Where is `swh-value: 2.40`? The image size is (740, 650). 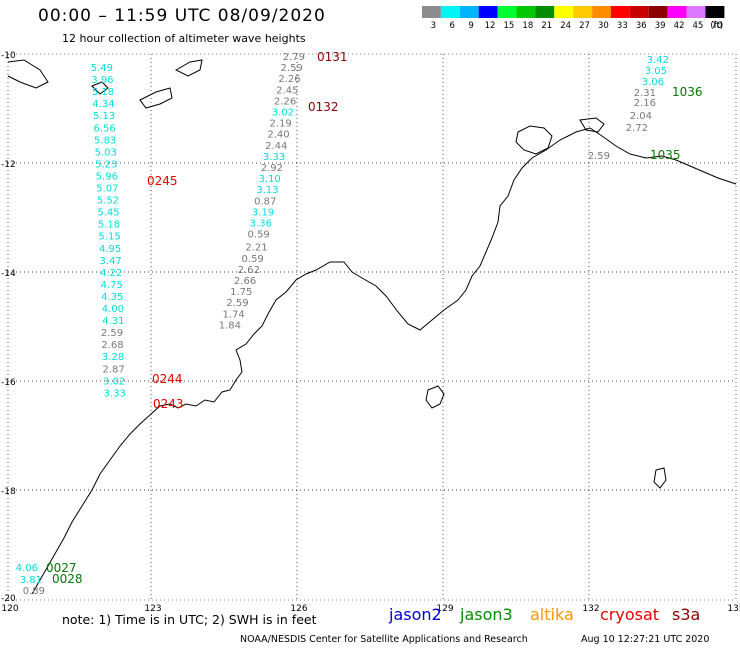
swh-value: 2.40 is located at coordinates (278, 135).